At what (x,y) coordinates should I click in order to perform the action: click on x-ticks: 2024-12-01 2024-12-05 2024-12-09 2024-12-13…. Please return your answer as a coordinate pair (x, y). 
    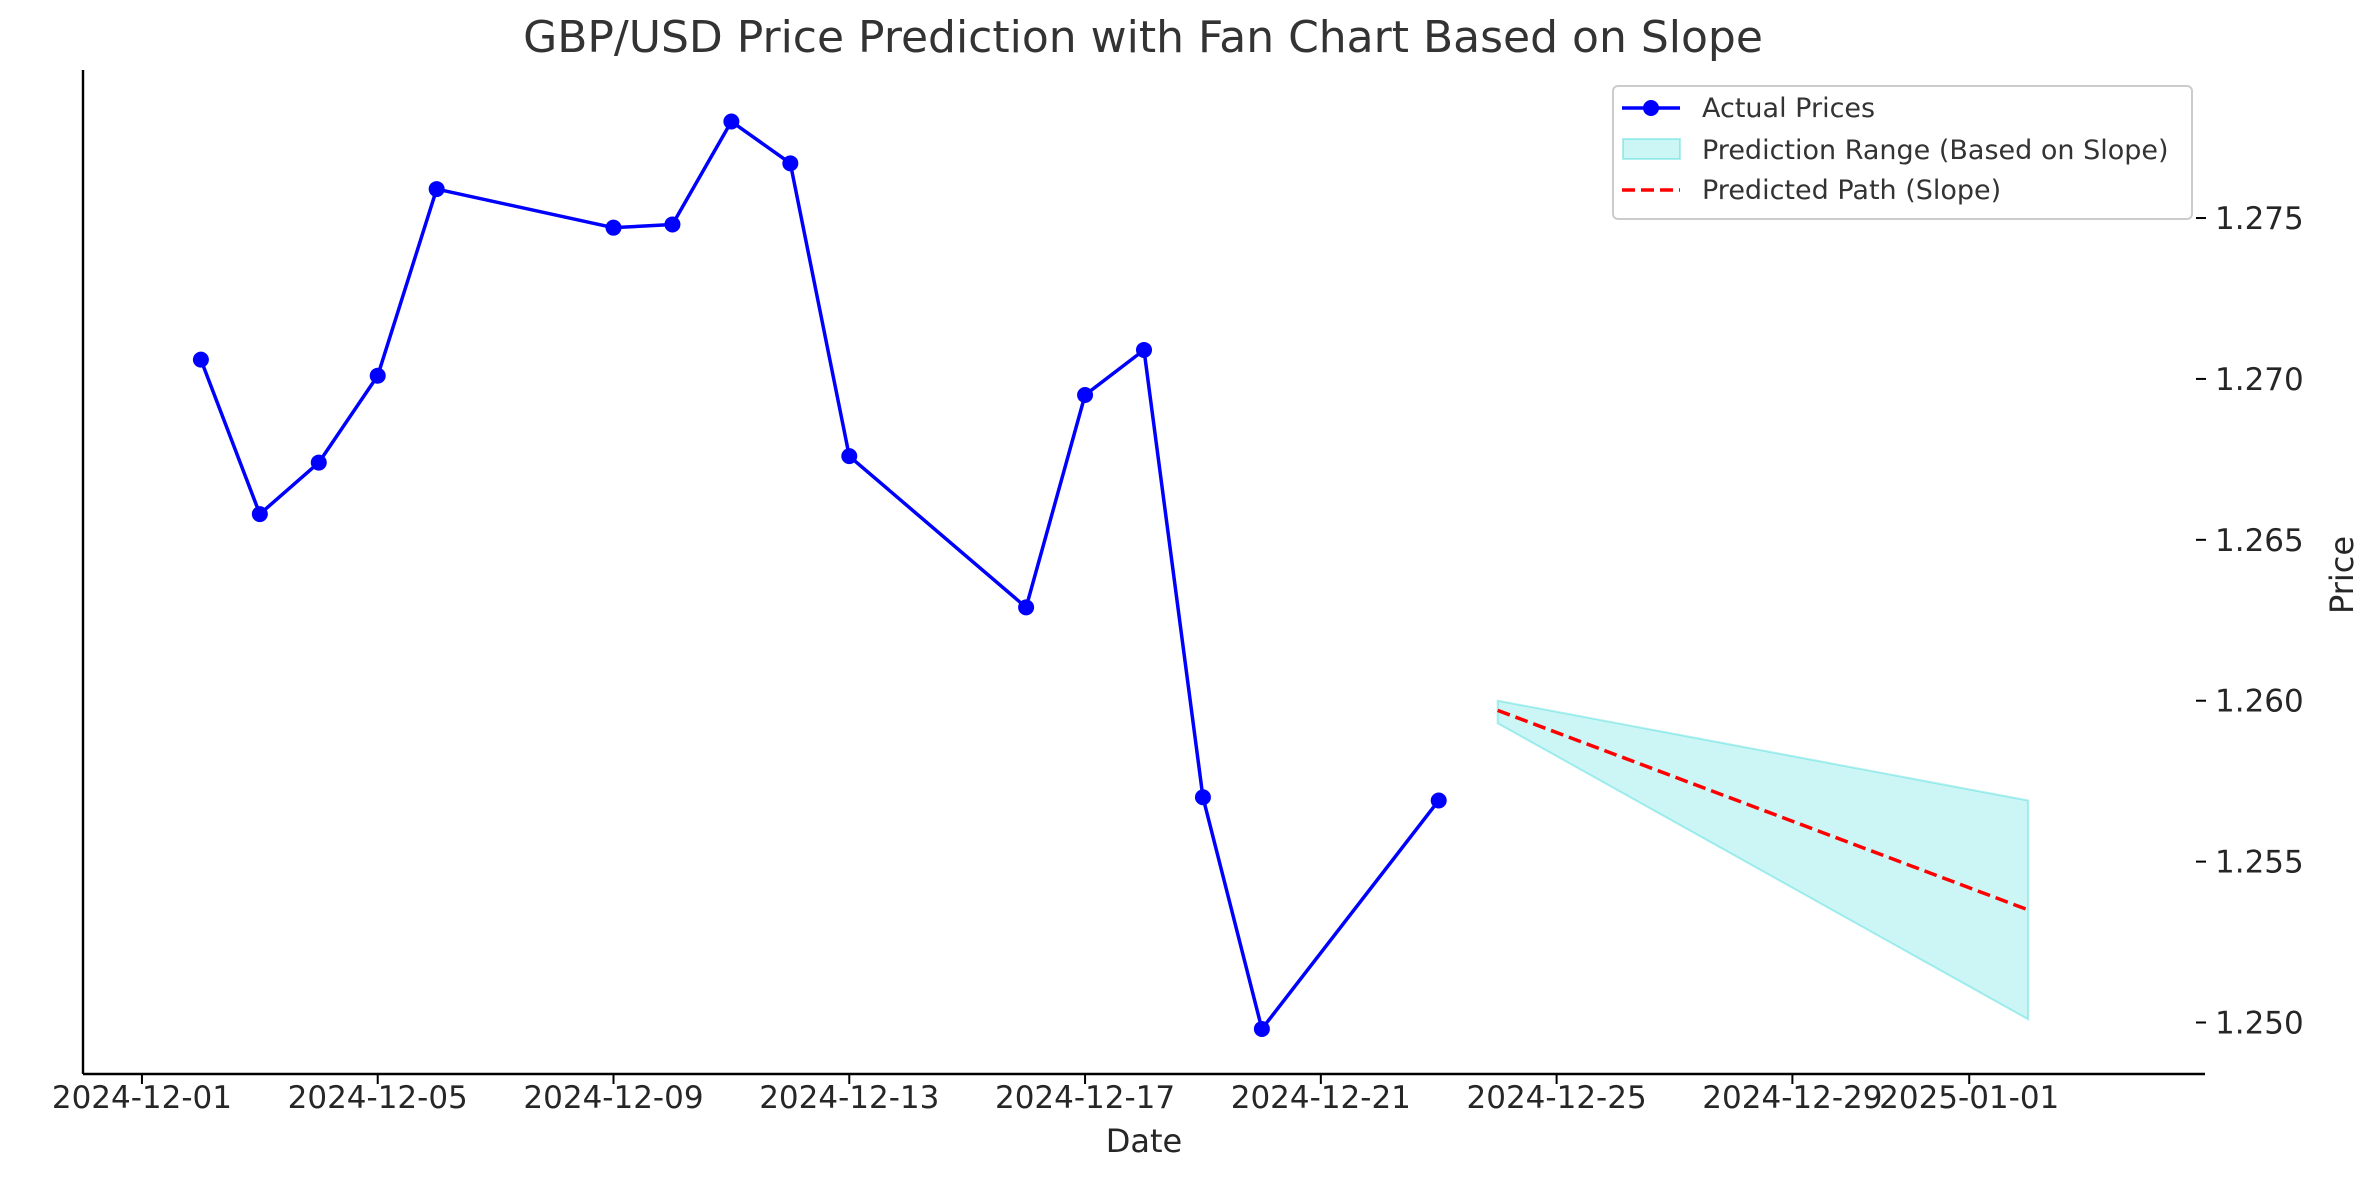
    Looking at the image, I should click on (1055, 1095).